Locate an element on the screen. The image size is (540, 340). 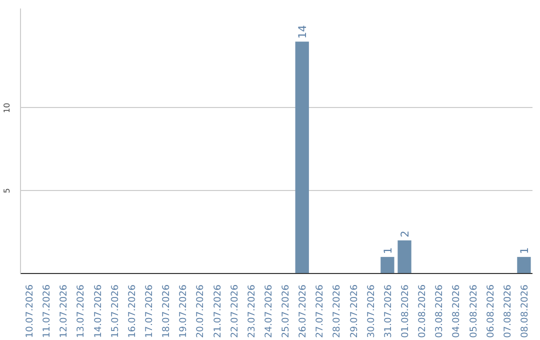
x-tick-label: 21.07.2026 is located at coordinates (218, 311).